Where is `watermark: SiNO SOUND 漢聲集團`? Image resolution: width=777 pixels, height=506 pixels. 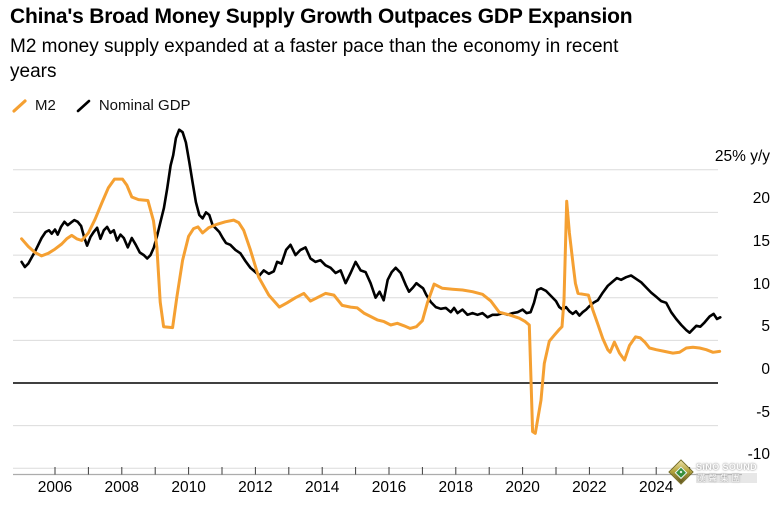
watermark: SiNO SOUND 漢聲集團 is located at coordinates (713, 472).